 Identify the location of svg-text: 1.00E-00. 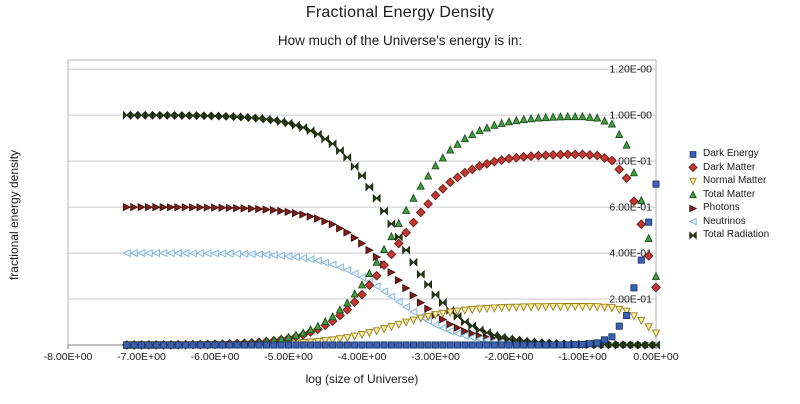
(630, 116).